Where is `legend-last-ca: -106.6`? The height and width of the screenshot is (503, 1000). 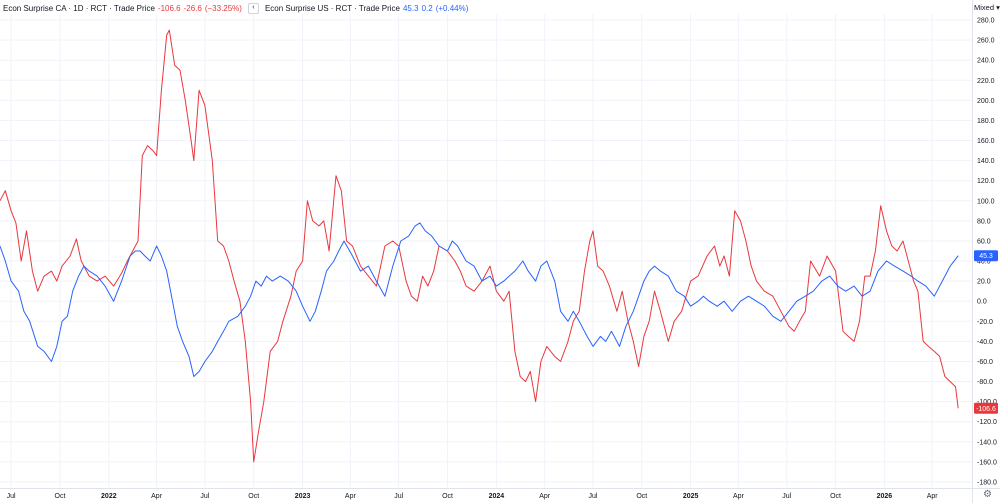
legend-last-ca: -106.6 is located at coordinates (169, 8).